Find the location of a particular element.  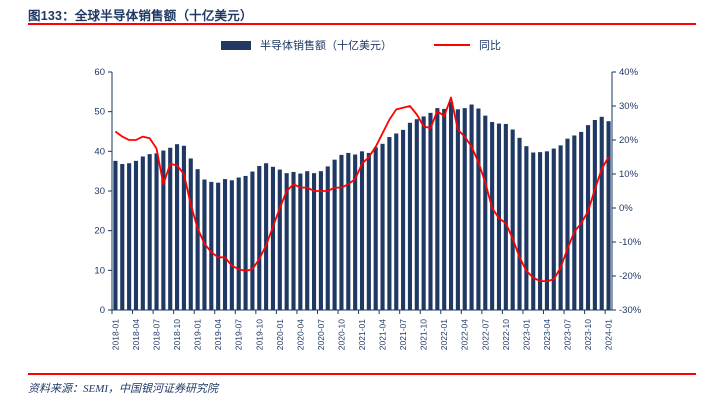

legend-line-swatch is located at coordinates (452, 45).